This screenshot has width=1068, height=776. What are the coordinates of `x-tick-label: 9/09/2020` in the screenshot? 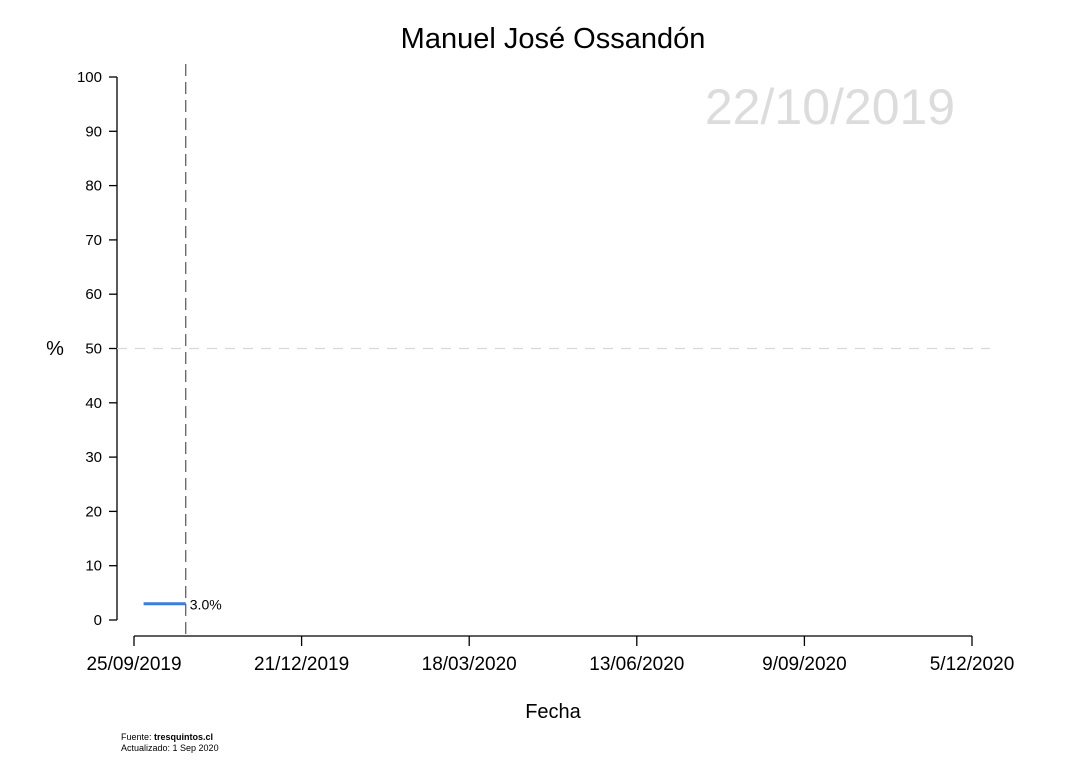 It's located at (804, 664).